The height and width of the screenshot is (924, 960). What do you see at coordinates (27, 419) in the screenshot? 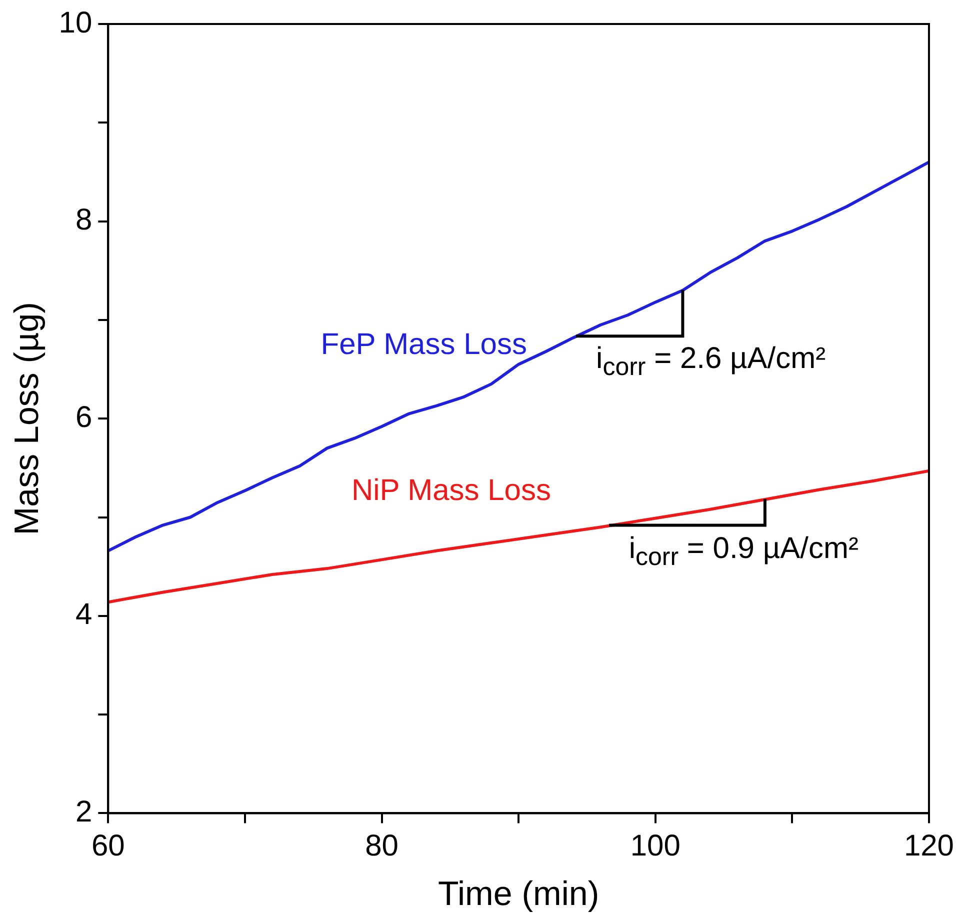
I see `y-axis-title: Mass Loss (µg)` at bounding box center [27, 419].